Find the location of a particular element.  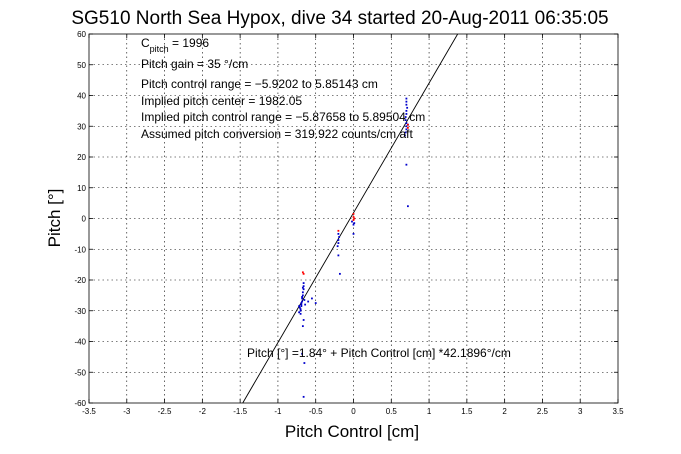

x-tick-label: -0.5 is located at coordinates (316, 411).